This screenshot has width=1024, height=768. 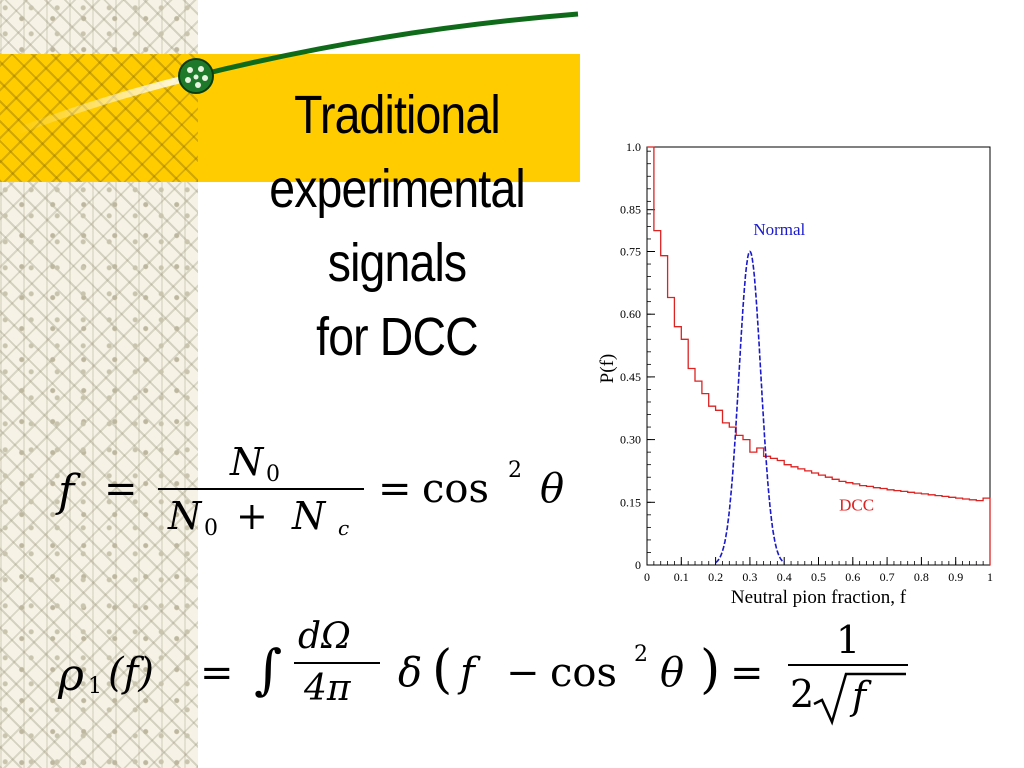 What do you see at coordinates (410, 673) in the screenshot?
I see `eq2-delta: δ` at bounding box center [410, 673].